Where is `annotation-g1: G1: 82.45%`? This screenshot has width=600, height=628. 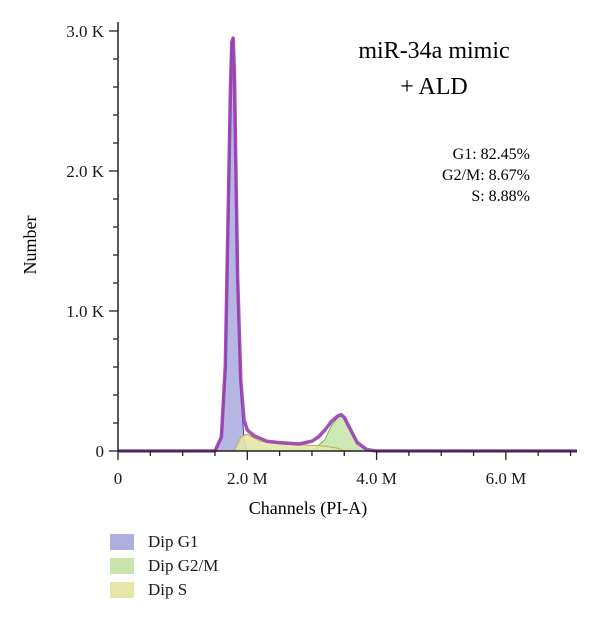 annotation-g1: G1: 82.45% is located at coordinates (491, 154).